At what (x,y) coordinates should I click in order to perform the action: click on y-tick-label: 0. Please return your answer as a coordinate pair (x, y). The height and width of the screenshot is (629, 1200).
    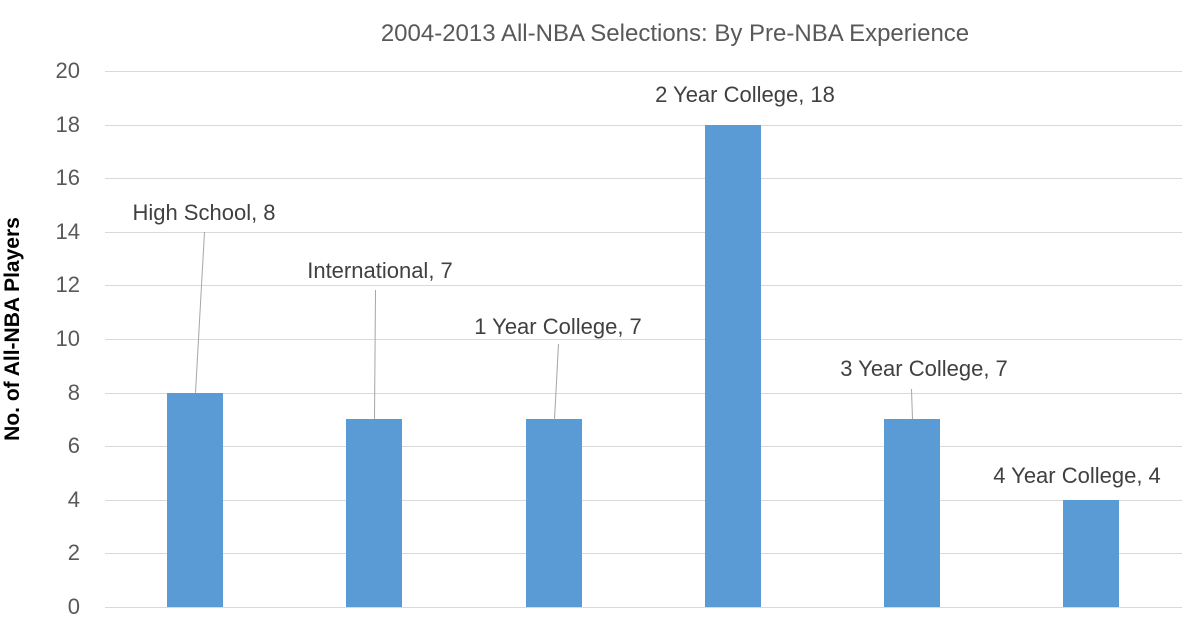
    Looking at the image, I should click on (73, 606).